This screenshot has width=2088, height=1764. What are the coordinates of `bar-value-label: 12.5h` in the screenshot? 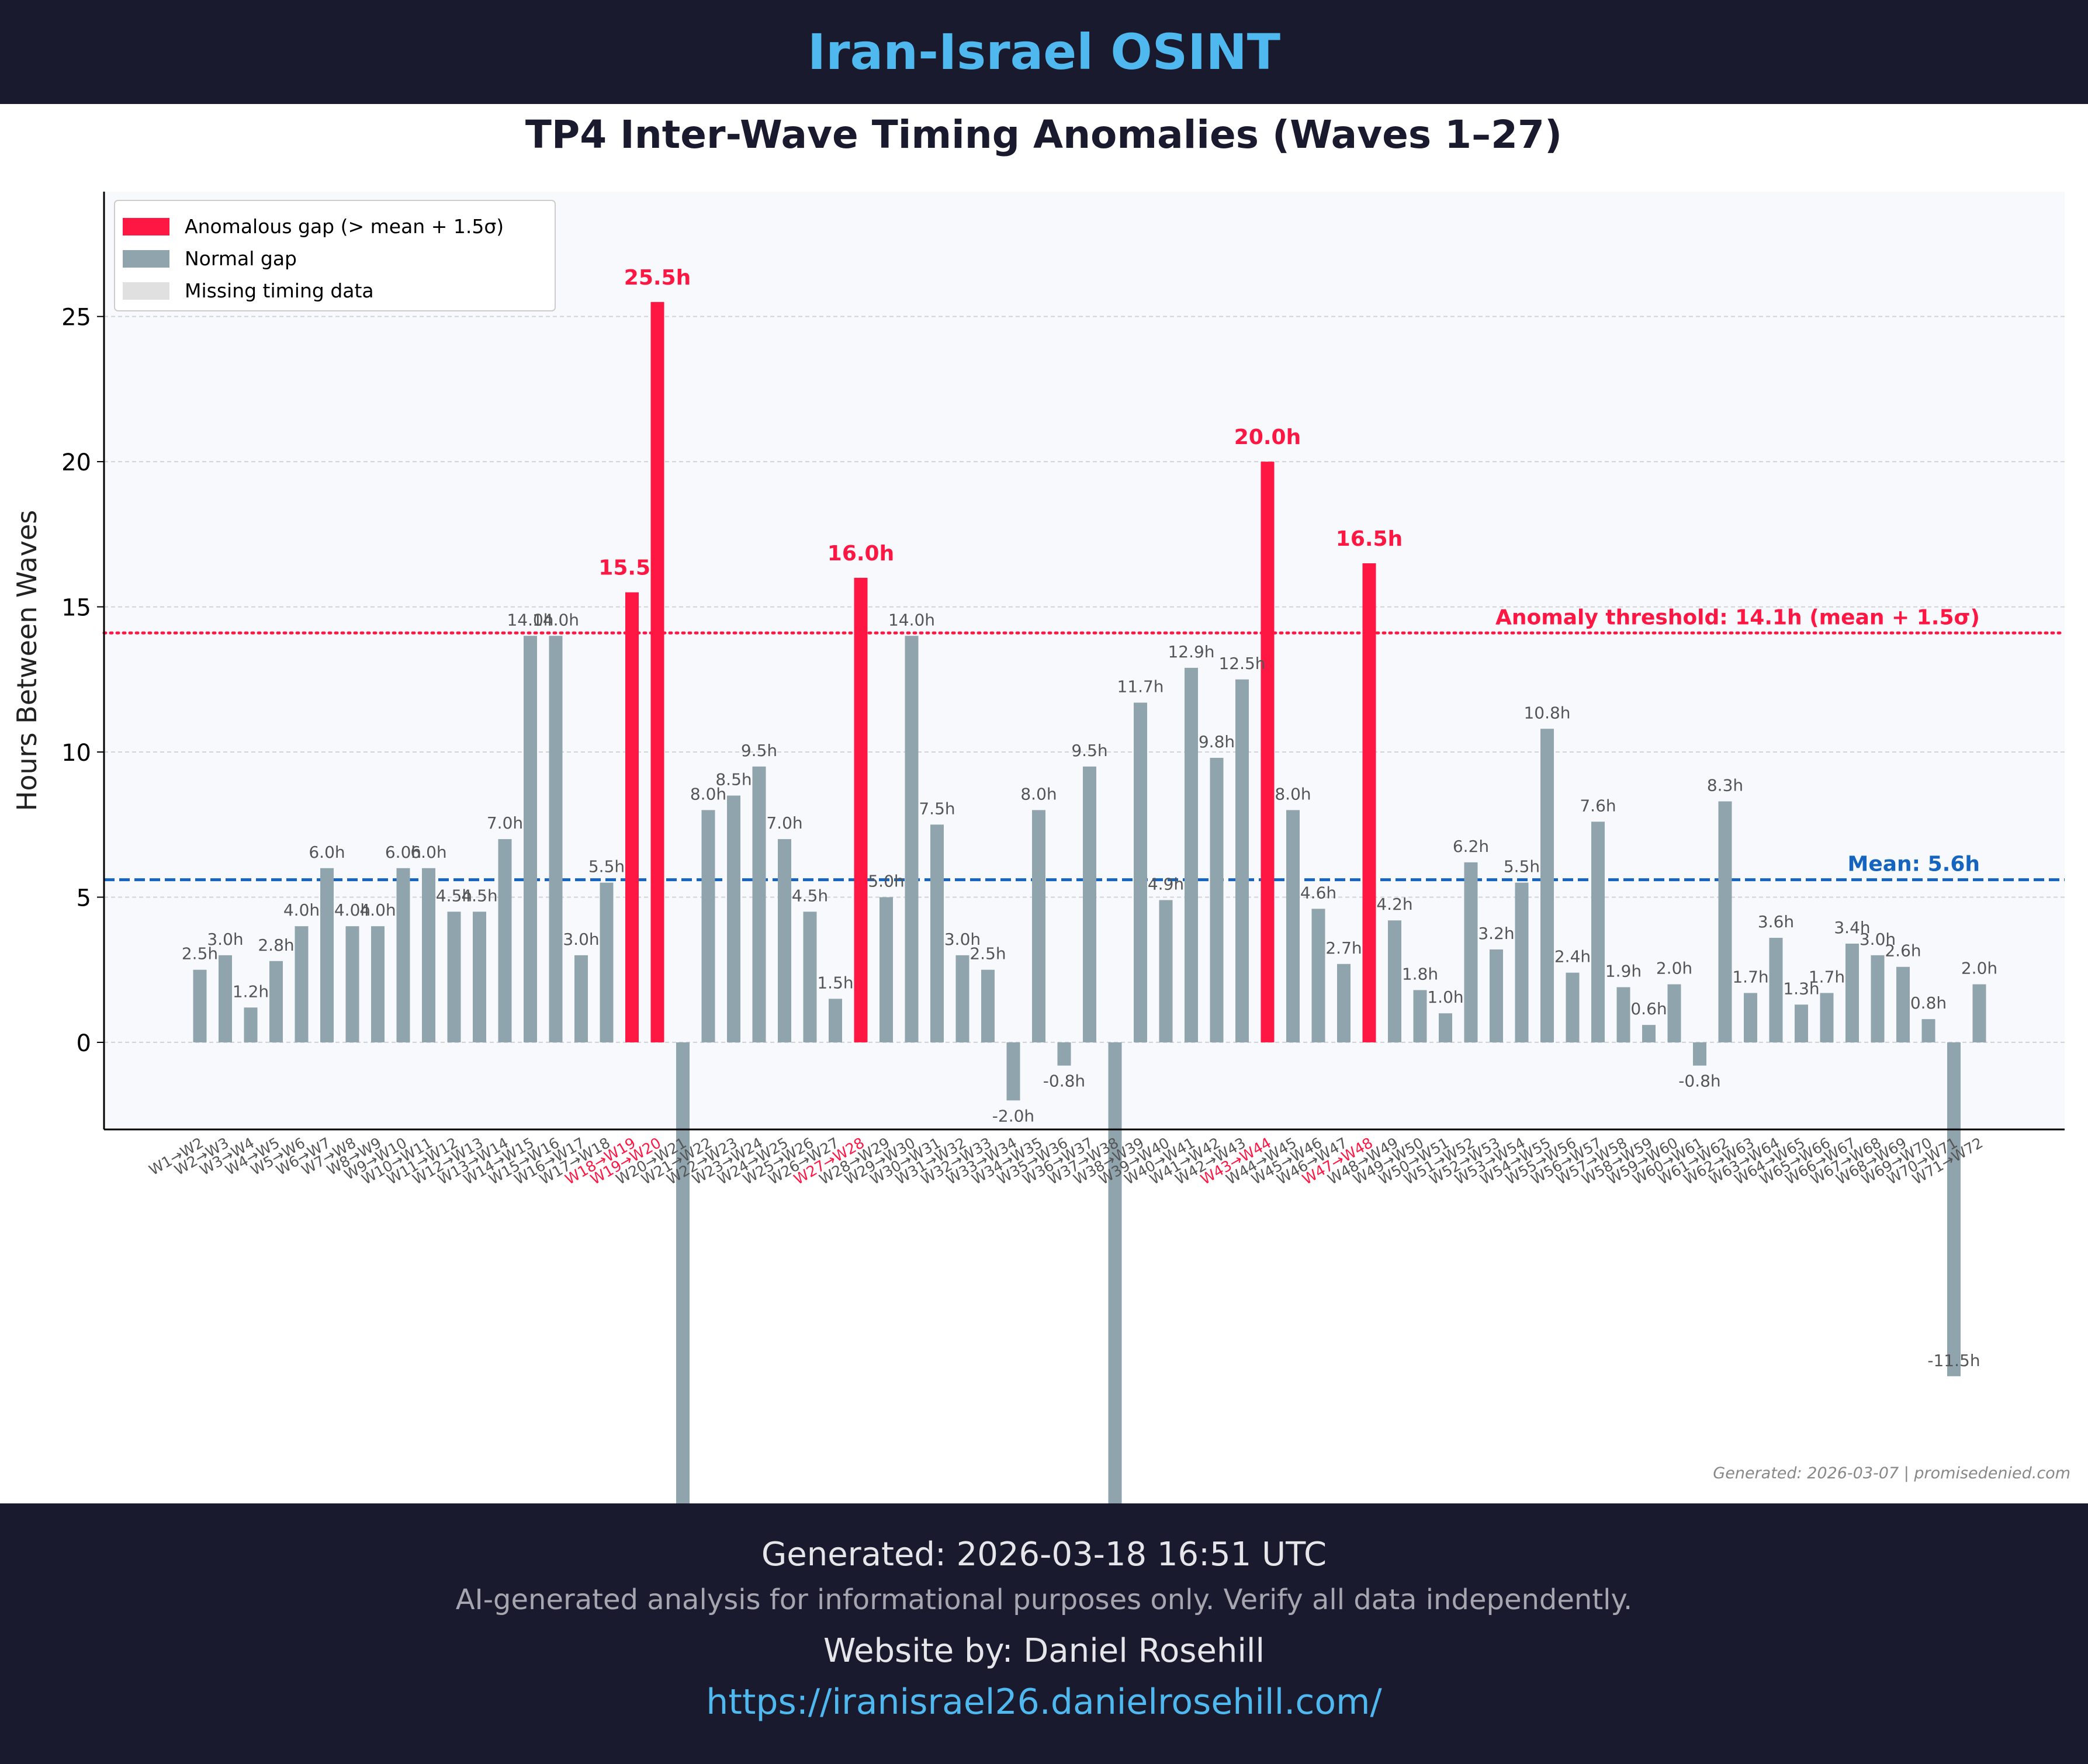 It's located at (1241, 663).